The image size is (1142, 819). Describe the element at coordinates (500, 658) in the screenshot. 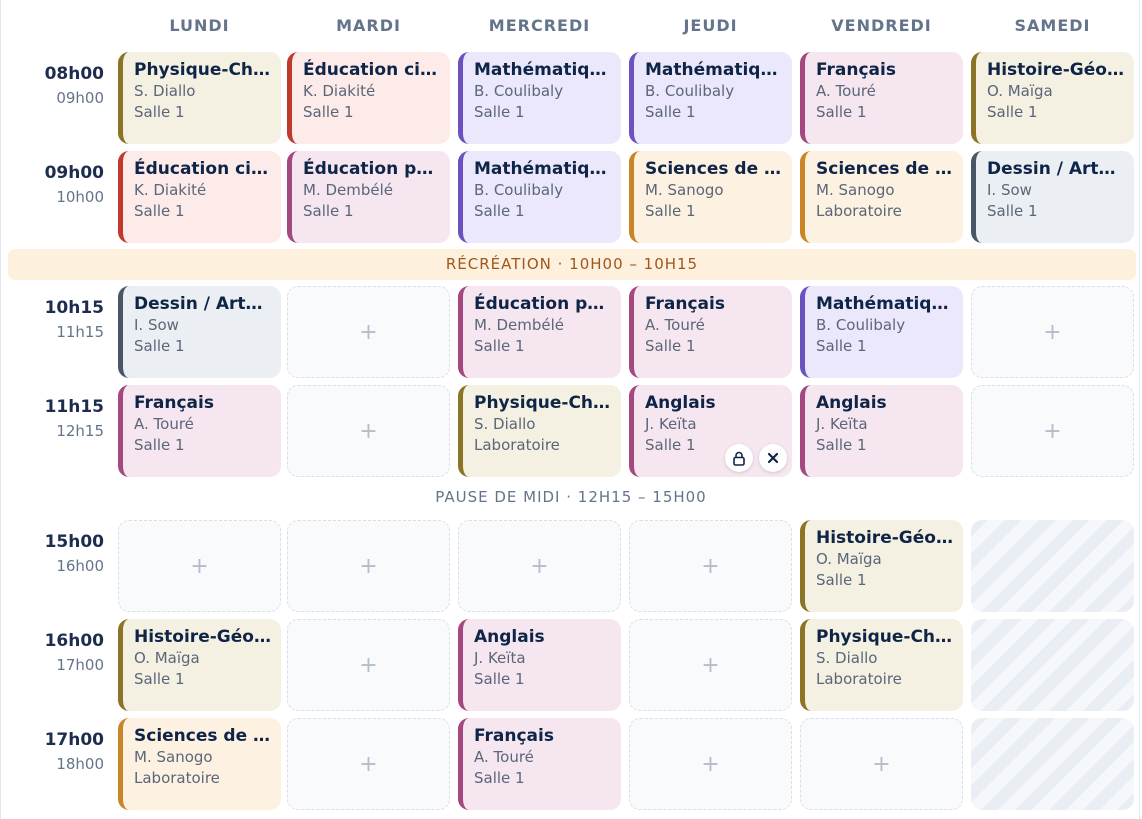

I see `lesson-teacher: J. Keïta` at that location.